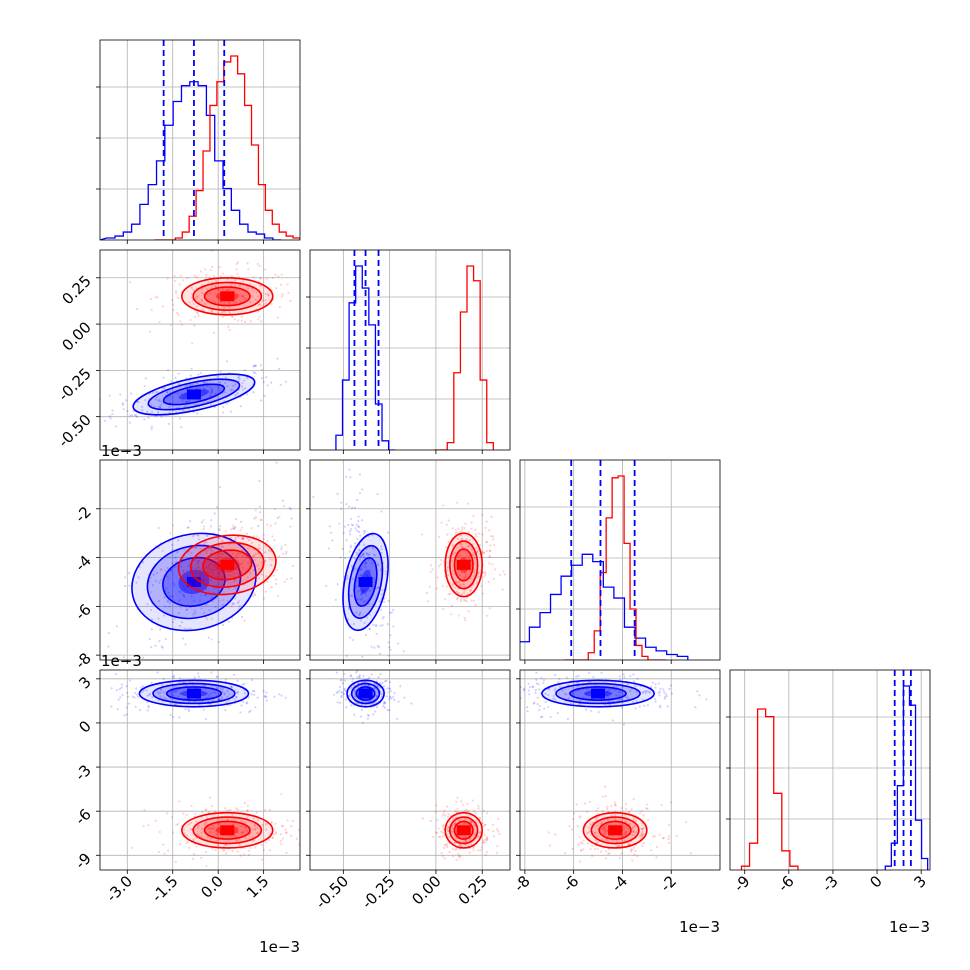  I want to click on panel-frame-p0-p2, so click(200, 560).